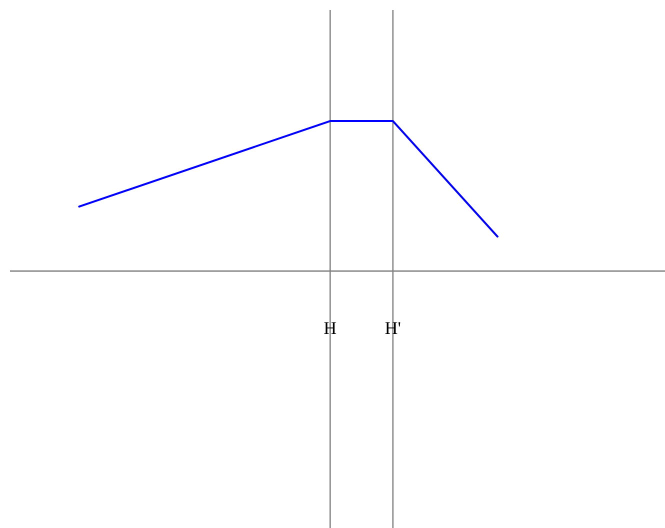 Image resolution: width=665 pixels, height=528 pixels. Describe the element at coordinates (393, 328) in the screenshot. I see `x-tick-label: H'` at that location.